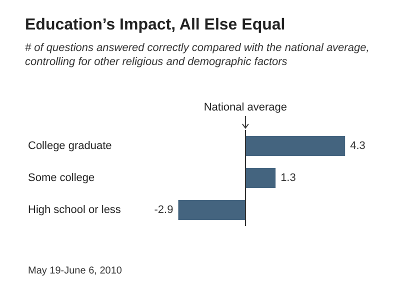 The width and height of the screenshot is (405, 290). Describe the element at coordinates (164, 210) in the screenshot. I see `data-label: -2.9` at that location.